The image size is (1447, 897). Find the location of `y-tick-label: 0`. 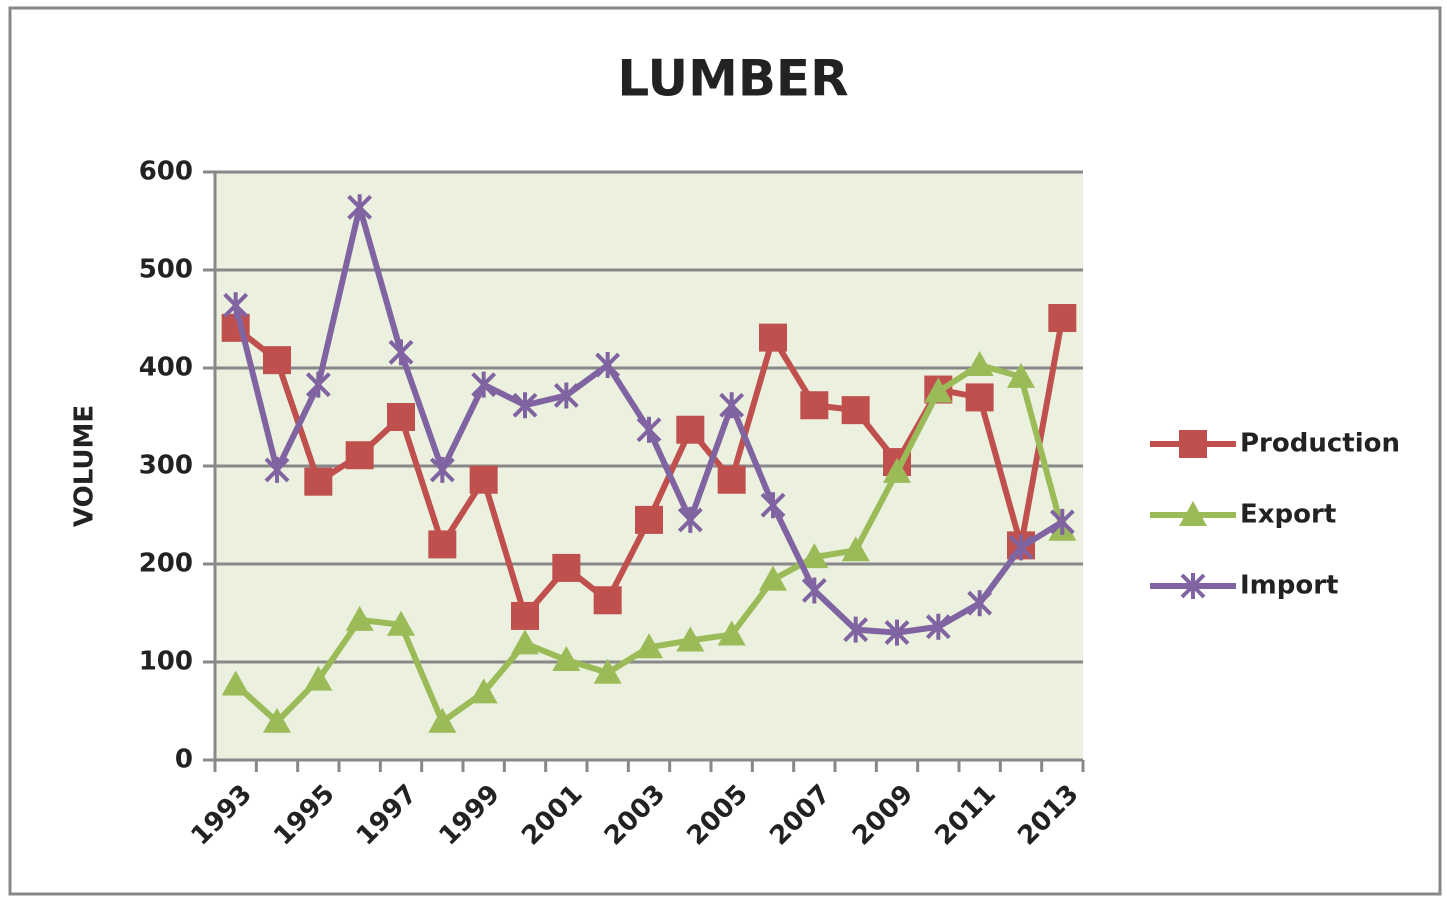

y-tick-label: 0 is located at coordinates (184, 760).